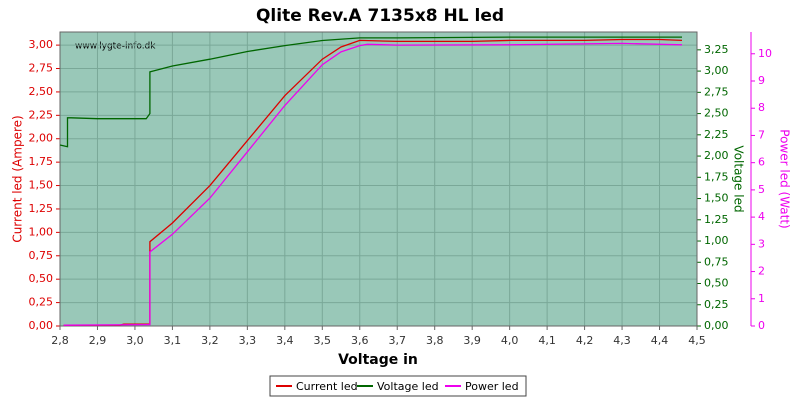 The width and height of the screenshot is (800, 404). I want to click on y2-axis-title: Voltage led, so click(739, 178).